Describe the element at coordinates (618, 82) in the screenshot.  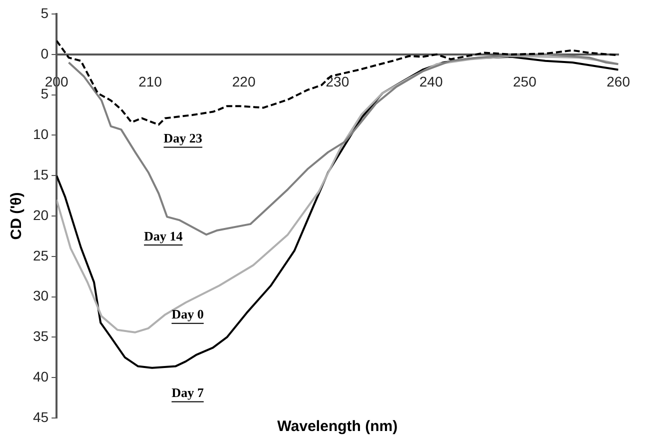
I see `x-tick-label: 260` at that location.